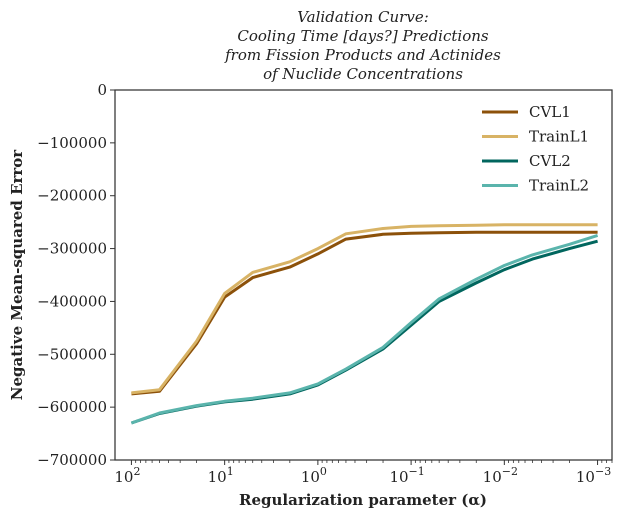  Describe the element at coordinates (72, 249) in the screenshot. I see `y-tick-label: −300000` at that location.